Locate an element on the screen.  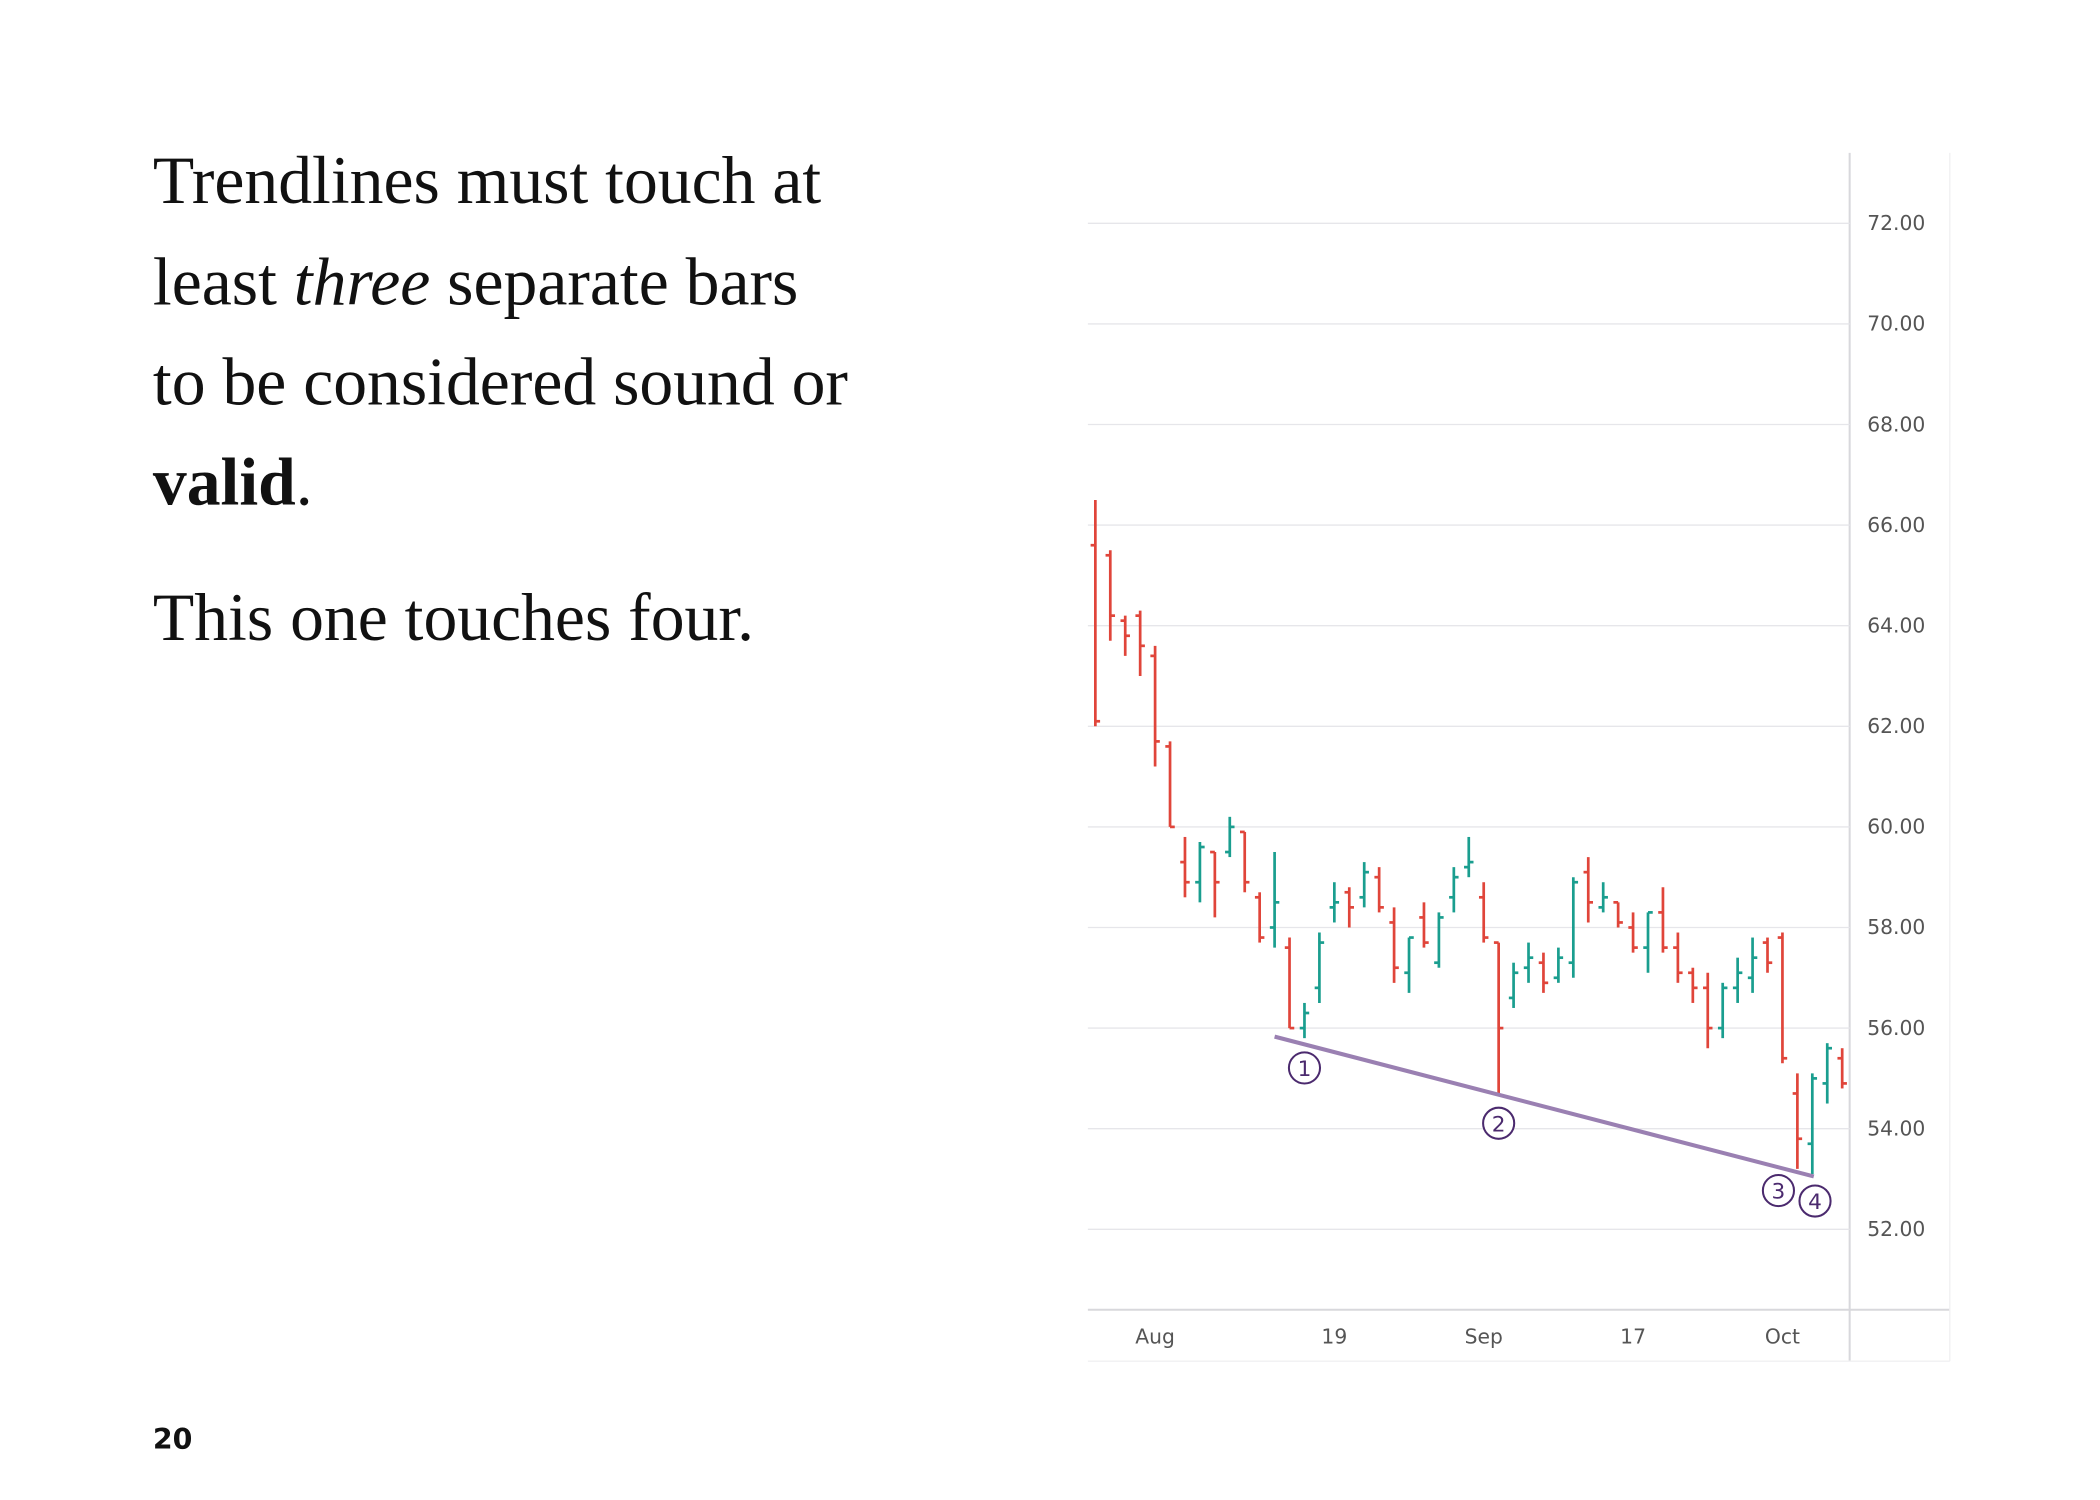
paragraph-line: least three separate bars is located at coordinates (475, 281).